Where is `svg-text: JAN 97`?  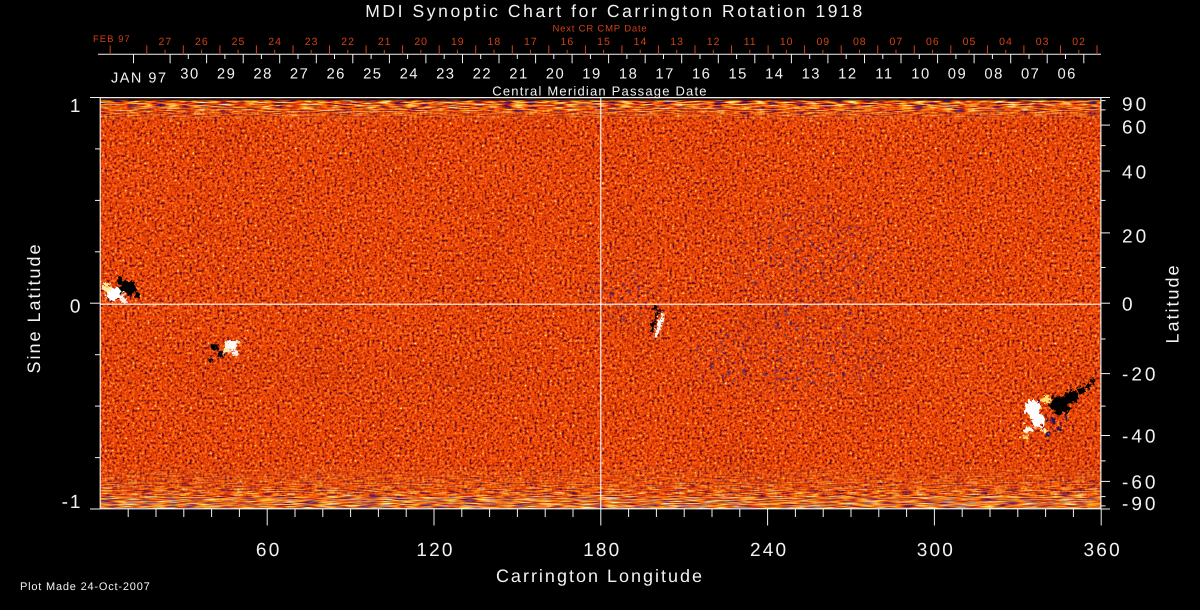 svg-text: JAN 97 is located at coordinates (139, 79).